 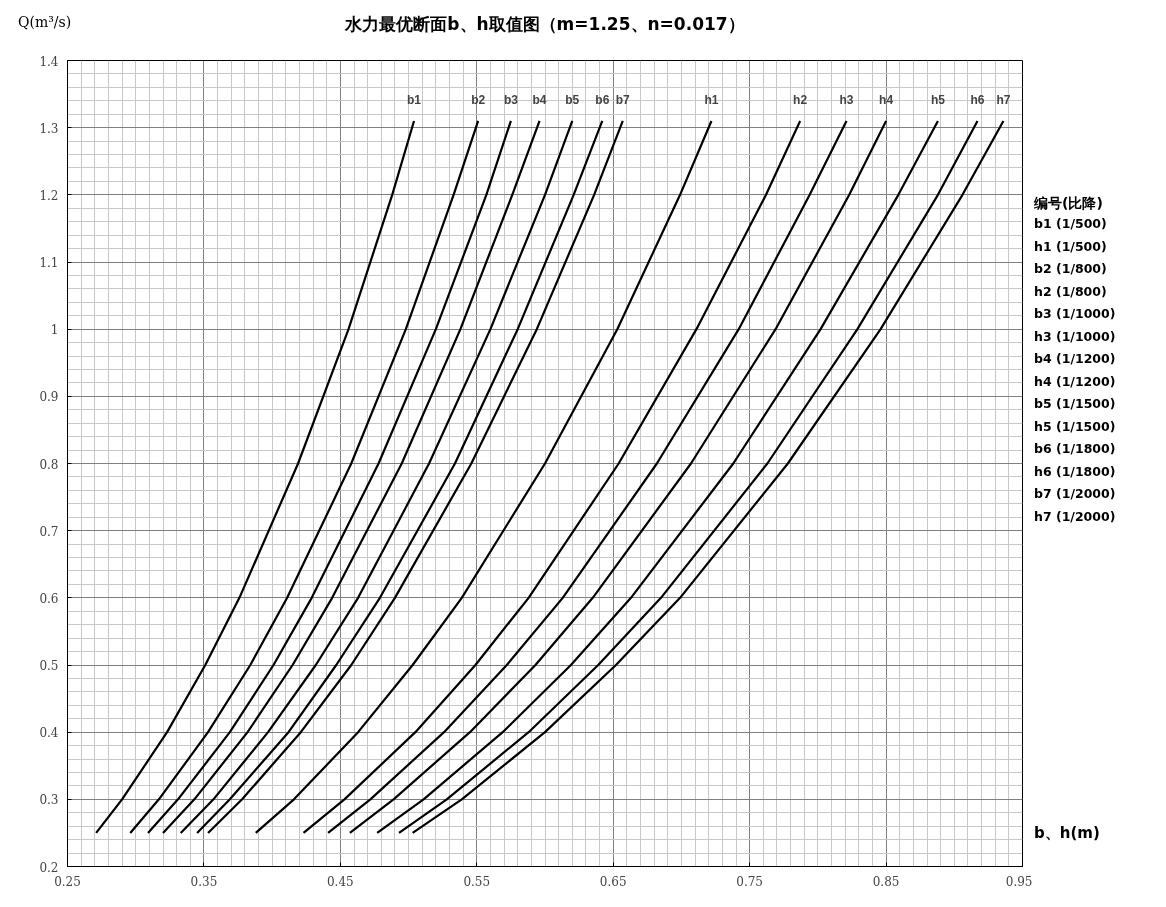 What do you see at coordinates (340, 881) in the screenshot?
I see `x-tick-label: 0.45` at bounding box center [340, 881].